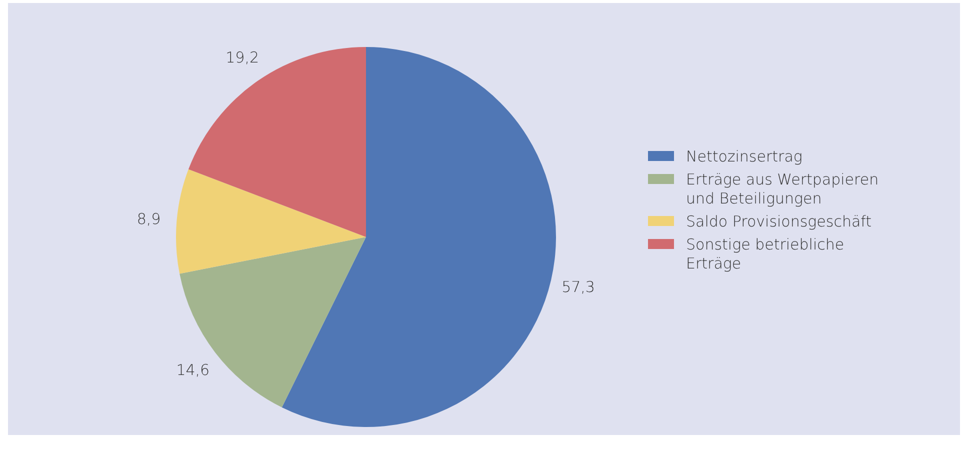  Describe the element at coordinates (243, 57) in the screenshot. I see `data-label: 19,2` at that location.